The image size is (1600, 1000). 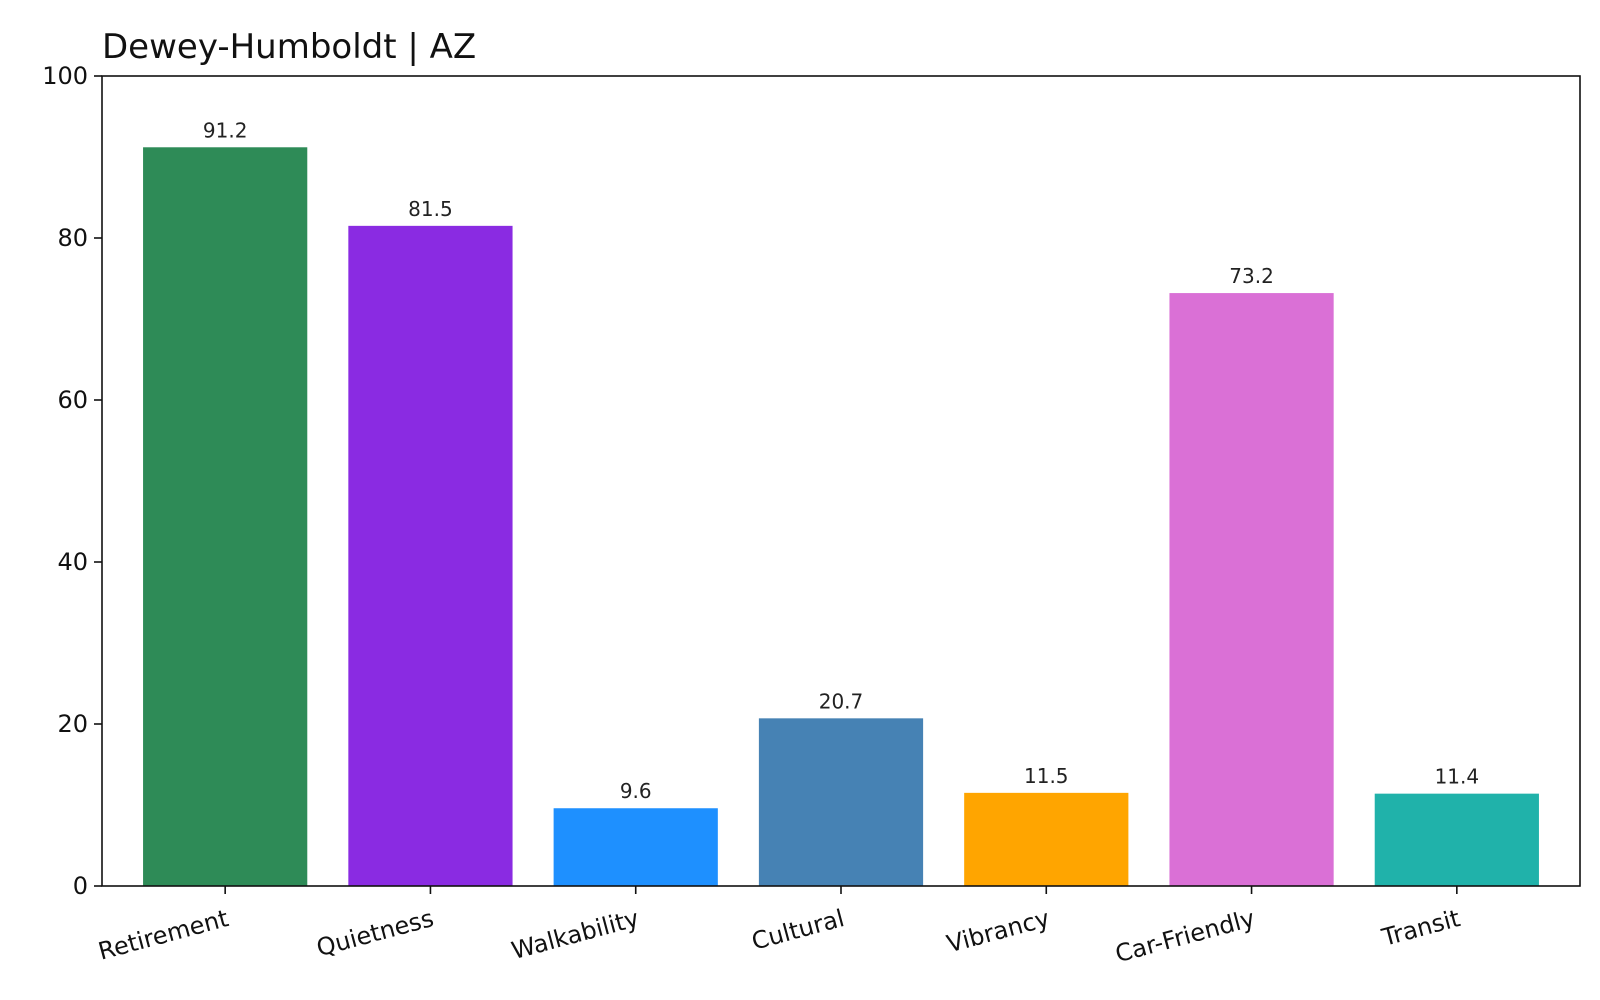 I want to click on bar-value-label: 91.2, so click(x=225, y=130).